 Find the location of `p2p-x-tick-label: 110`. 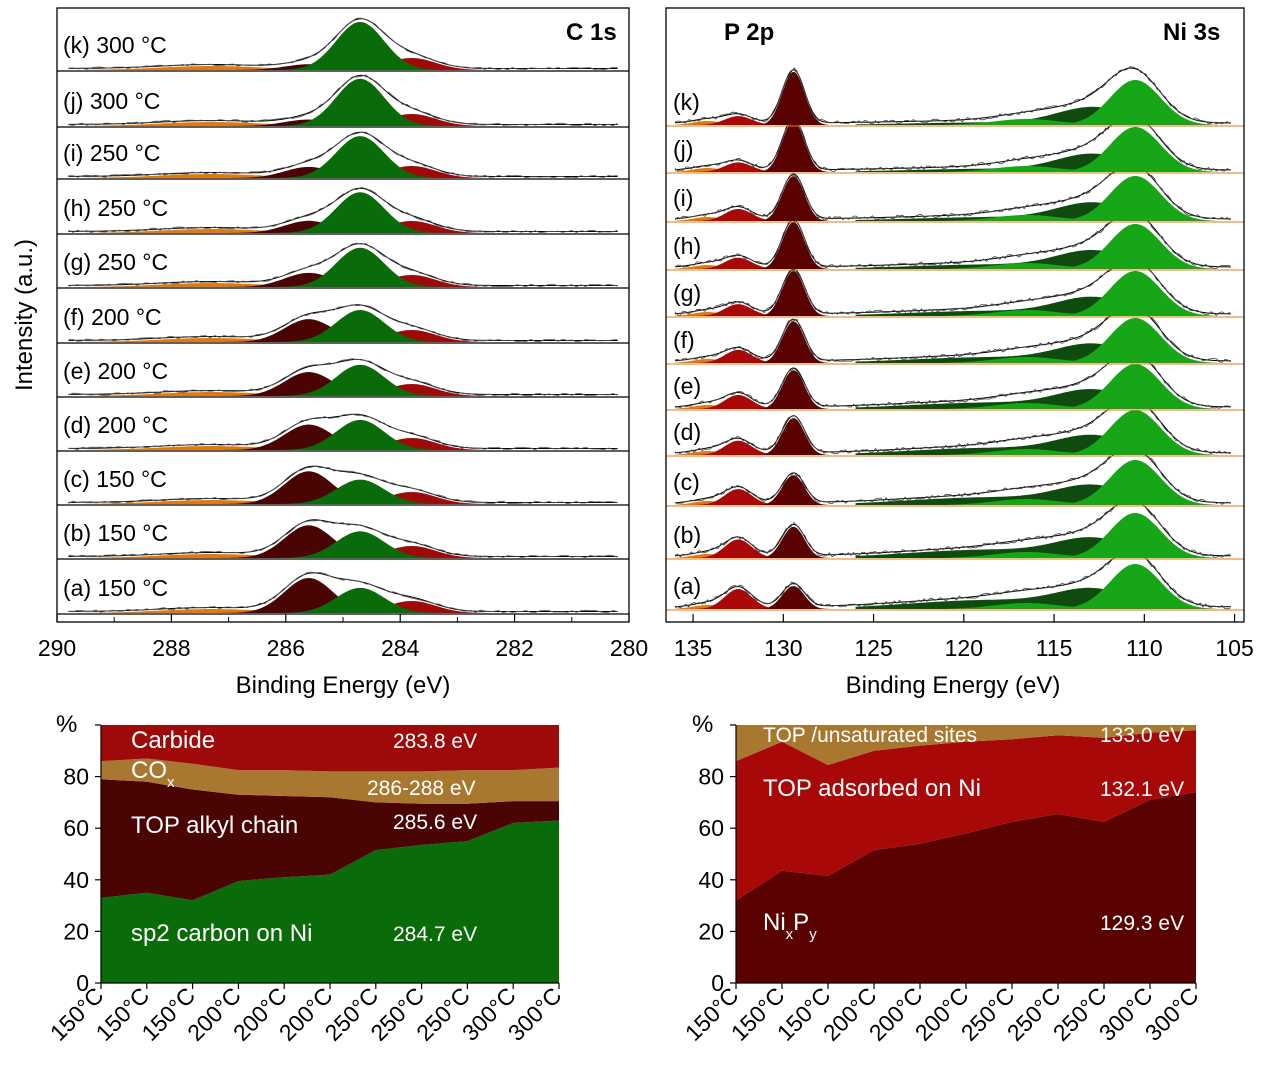

p2p-x-tick-label: 110 is located at coordinates (1144, 648).